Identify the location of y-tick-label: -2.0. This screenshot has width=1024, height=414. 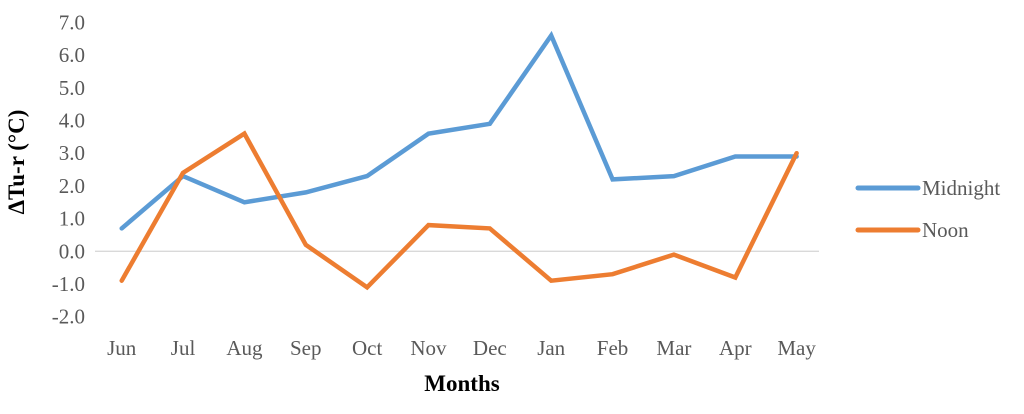
(68, 317).